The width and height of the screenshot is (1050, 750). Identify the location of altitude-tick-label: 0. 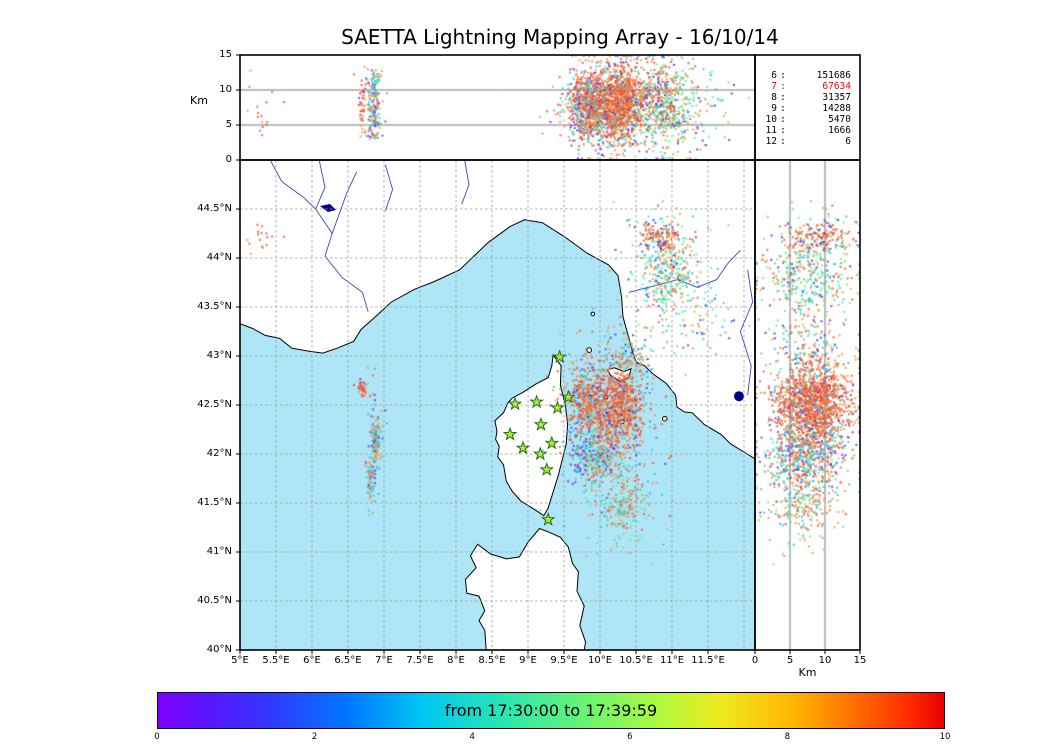
(228, 159).